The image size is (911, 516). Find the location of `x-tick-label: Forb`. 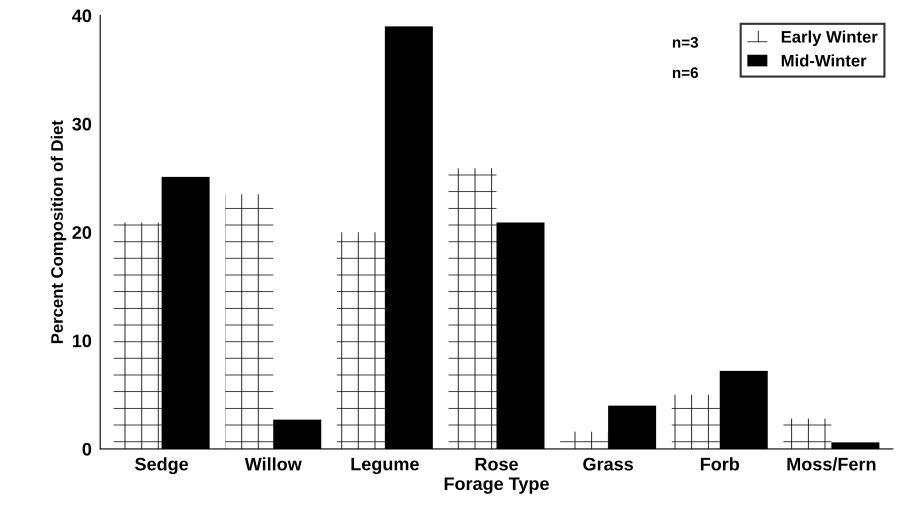

x-tick-label: Forb is located at coordinates (720, 464).